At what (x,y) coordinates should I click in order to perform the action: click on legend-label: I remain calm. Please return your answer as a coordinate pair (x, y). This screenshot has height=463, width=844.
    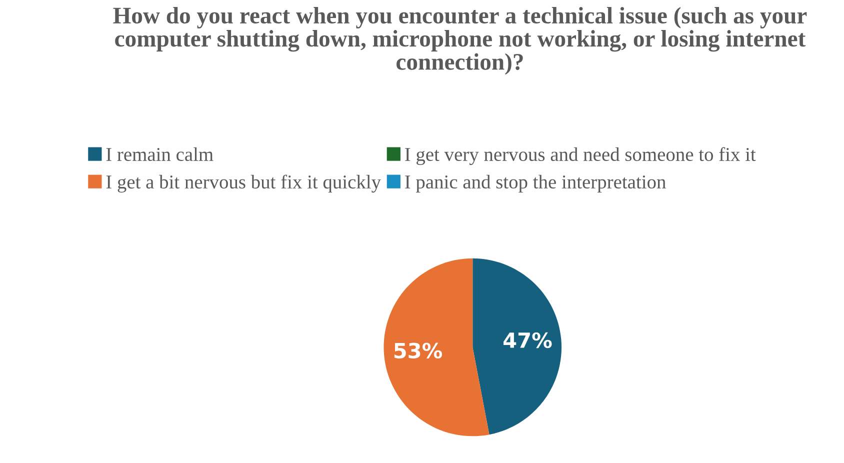
    Looking at the image, I should click on (160, 154).